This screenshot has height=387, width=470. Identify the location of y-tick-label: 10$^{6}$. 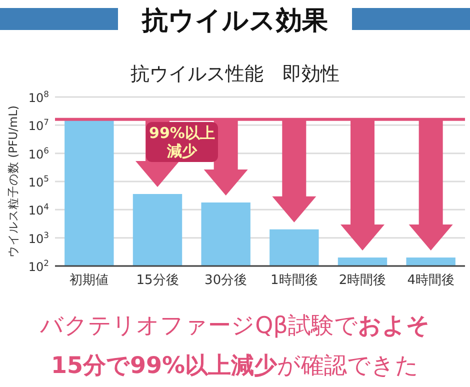
(38, 153).